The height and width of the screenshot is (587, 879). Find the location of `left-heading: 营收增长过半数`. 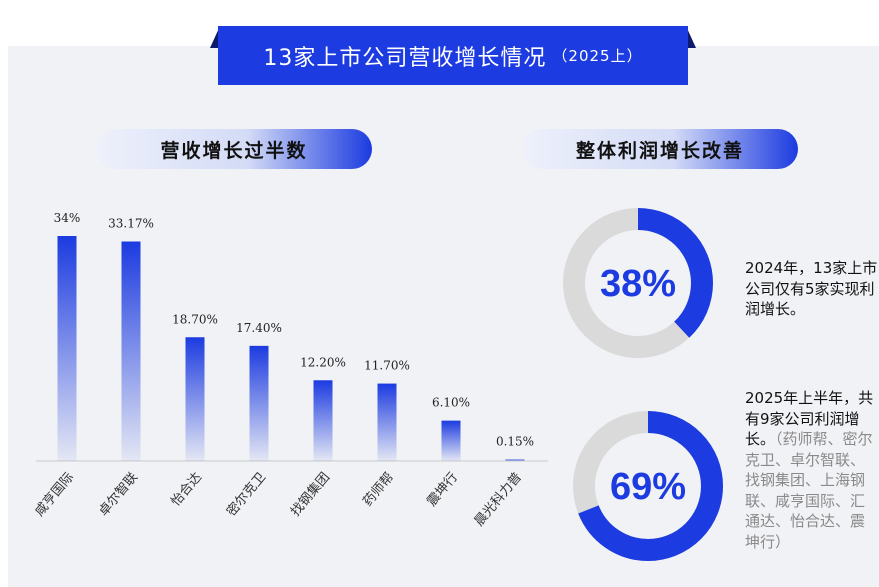

left-heading: 营收增长过半数 is located at coordinates (234, 149).